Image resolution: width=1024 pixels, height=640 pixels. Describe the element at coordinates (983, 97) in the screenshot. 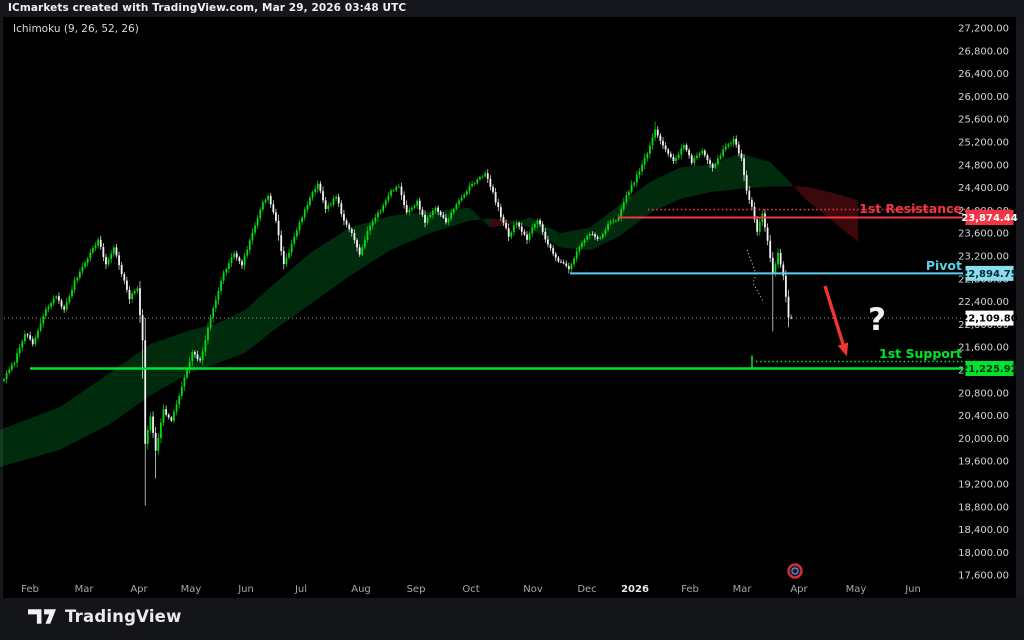

I see `price-tick-label: 26,000.00` at that location.